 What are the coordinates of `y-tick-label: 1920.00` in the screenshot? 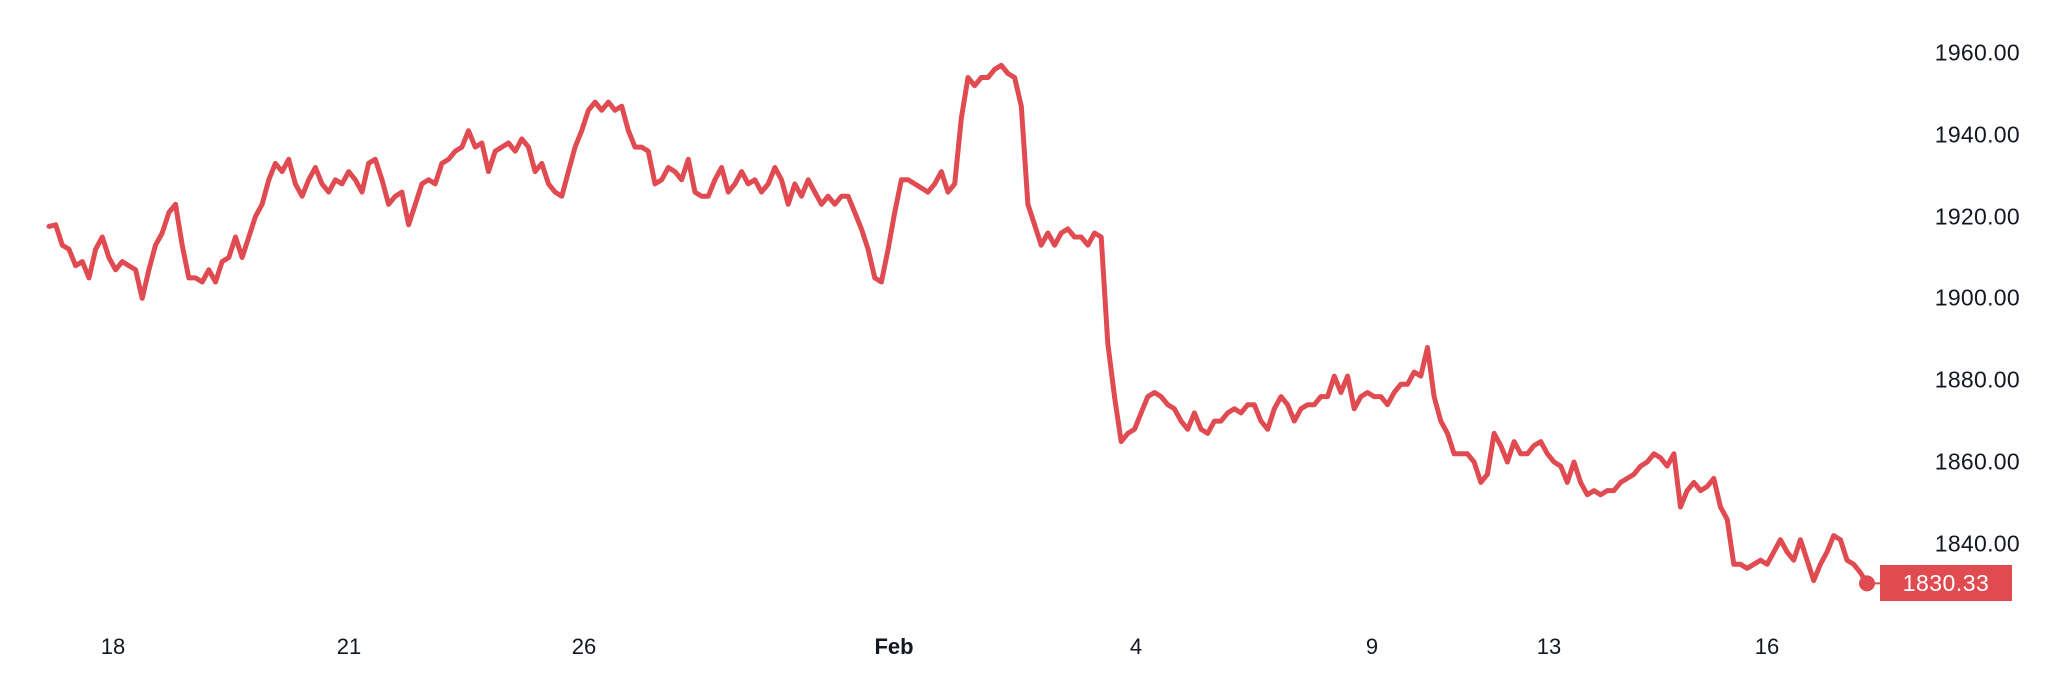 It's located at (1977, 216).